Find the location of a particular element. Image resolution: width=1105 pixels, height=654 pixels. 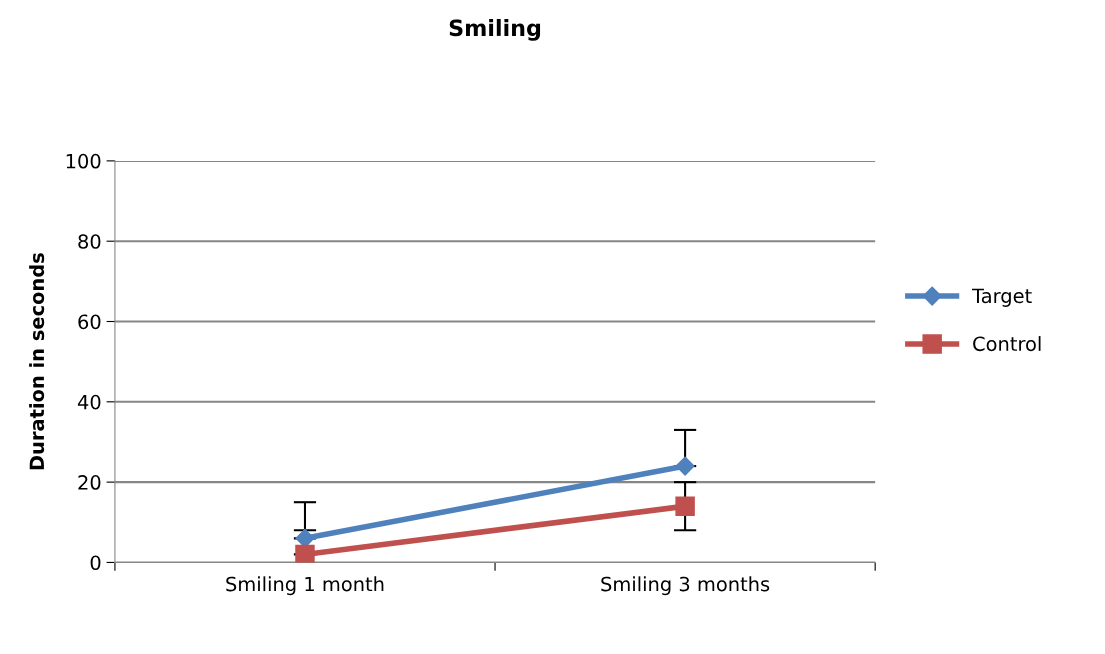

y-tick-label: 20 is located at coordinates (89, 482).